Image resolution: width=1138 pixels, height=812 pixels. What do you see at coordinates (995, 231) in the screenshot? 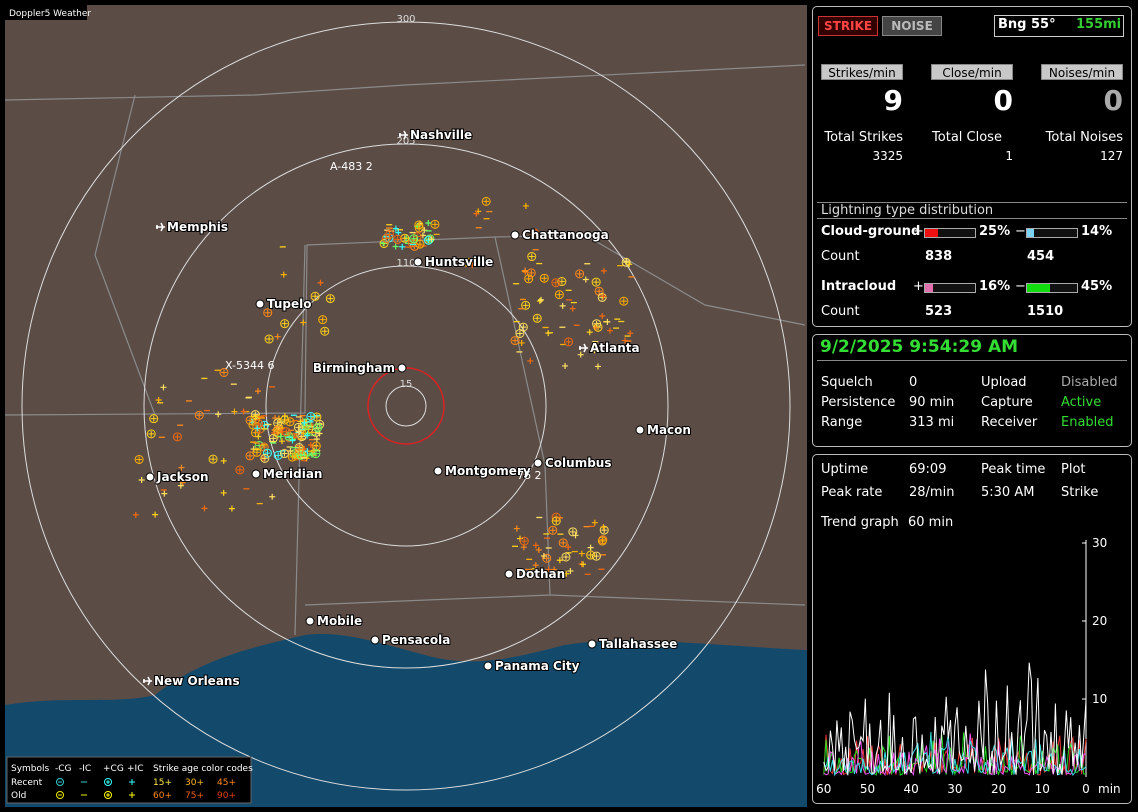
I see `percent-label: 25%` at bounding box center [995, 231].